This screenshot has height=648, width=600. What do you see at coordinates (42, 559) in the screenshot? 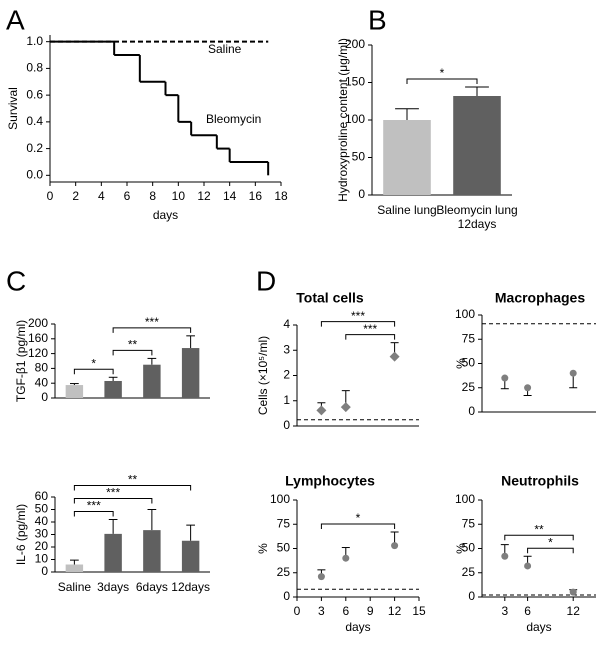
I see `y-tick-label: 10` at bounding box center [42, 559].